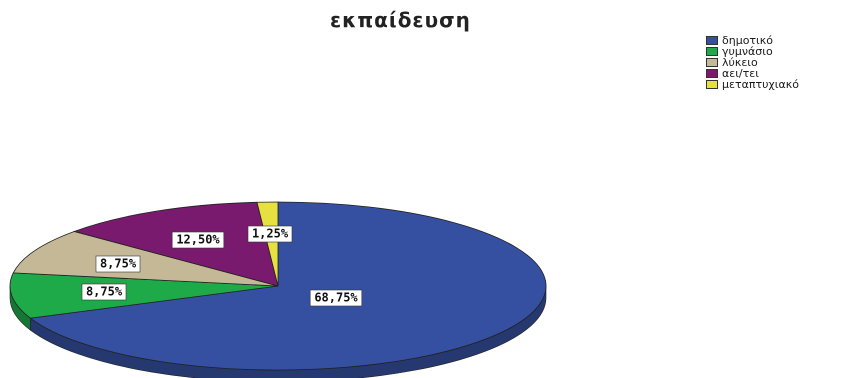 Image resolution: width=848 pixels, height=378 pixels. I want to click on legend-label: αει/τει, so click(740, 73).